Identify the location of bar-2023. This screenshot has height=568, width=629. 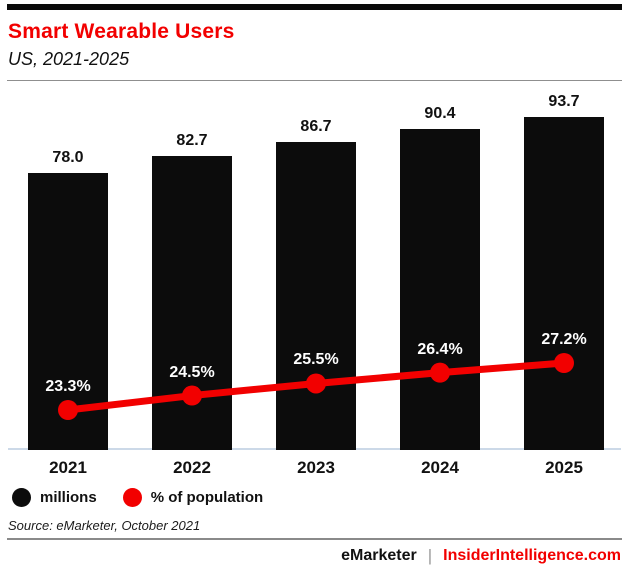
(316, 295).